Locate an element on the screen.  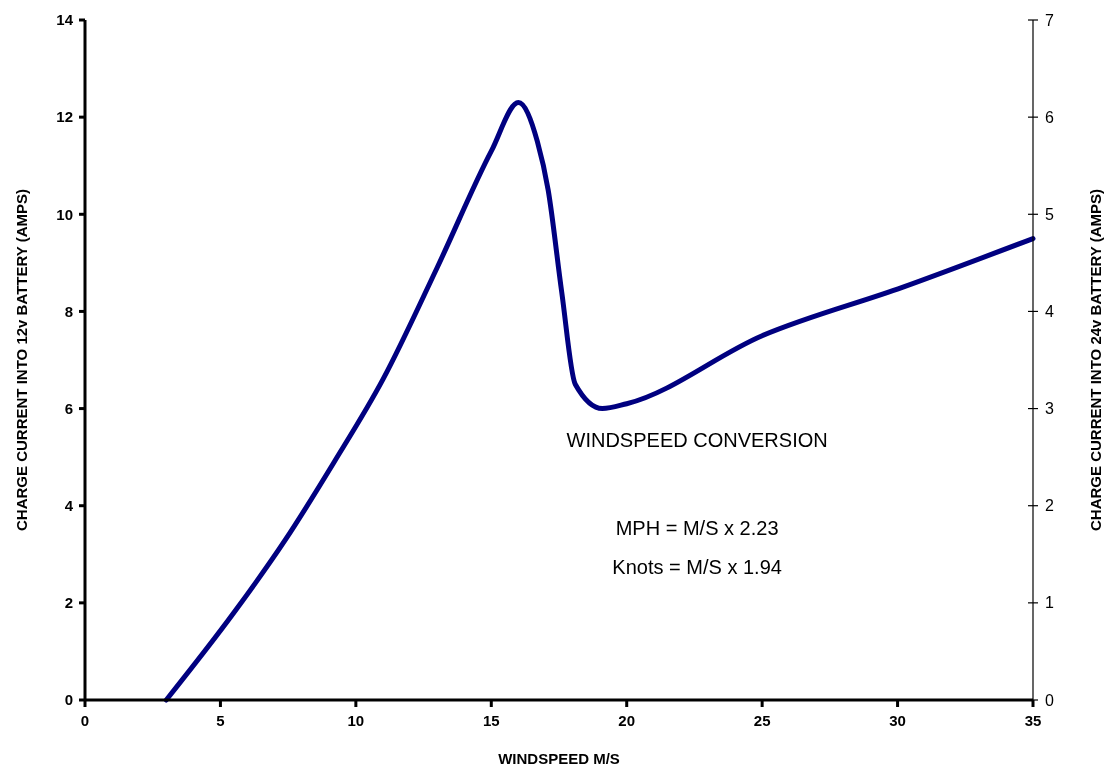
y2-tick-label: 0 is located at coordinates (1049, 700).